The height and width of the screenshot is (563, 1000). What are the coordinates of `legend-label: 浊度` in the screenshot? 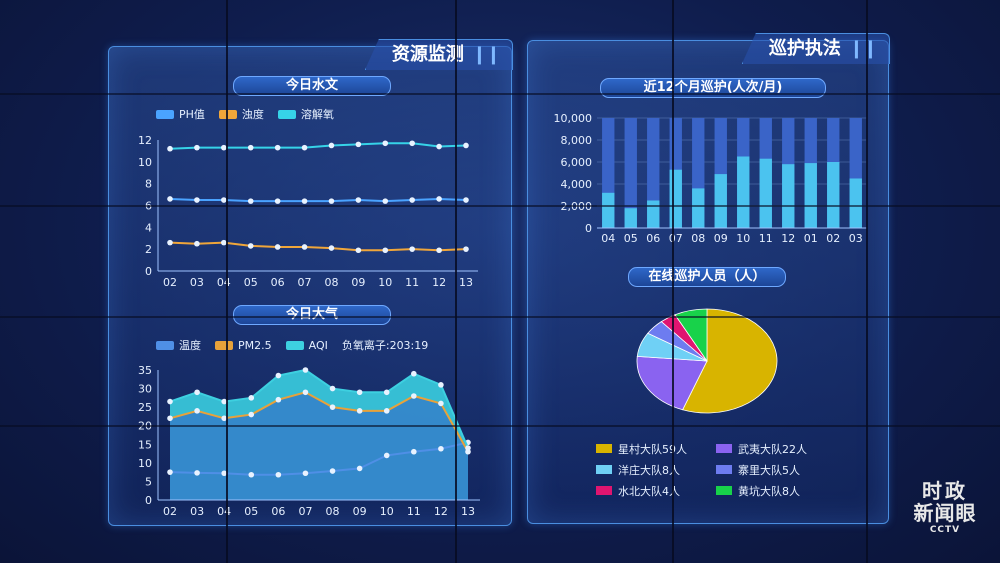 It's located at (252, 114).